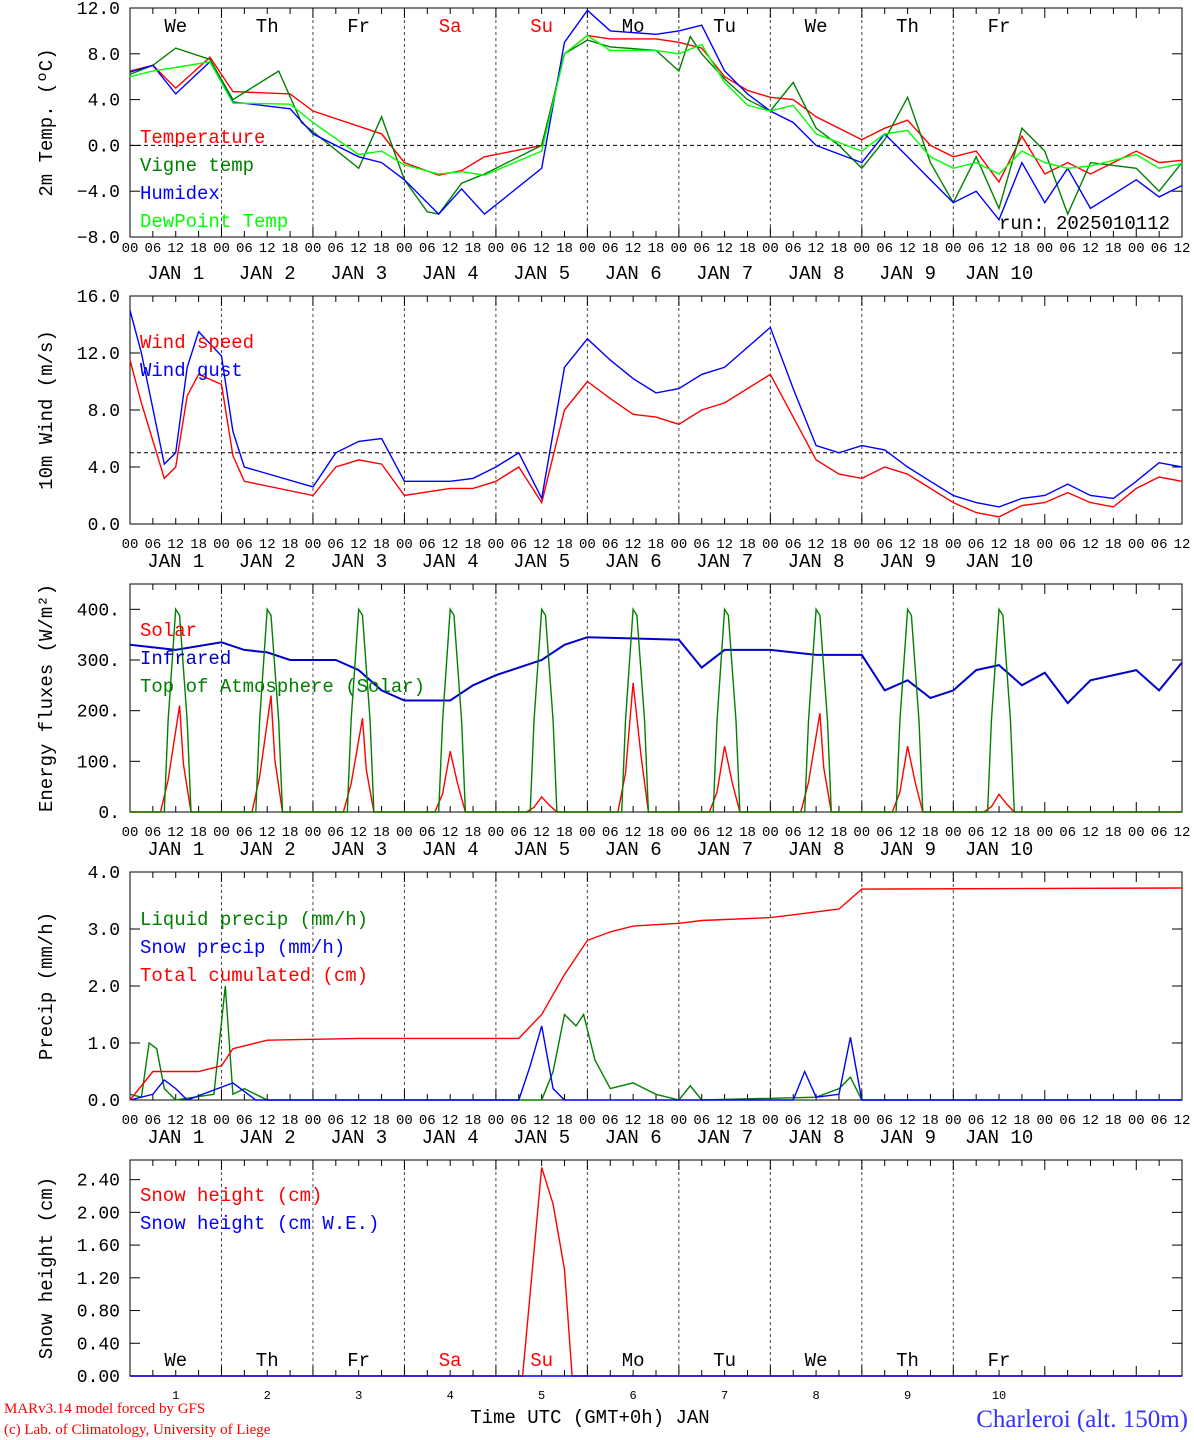 The width and height of the screenshot is (1194, 1440). I want to click on legend-entry: Liquid precip (mm/h), so click(254, 920).